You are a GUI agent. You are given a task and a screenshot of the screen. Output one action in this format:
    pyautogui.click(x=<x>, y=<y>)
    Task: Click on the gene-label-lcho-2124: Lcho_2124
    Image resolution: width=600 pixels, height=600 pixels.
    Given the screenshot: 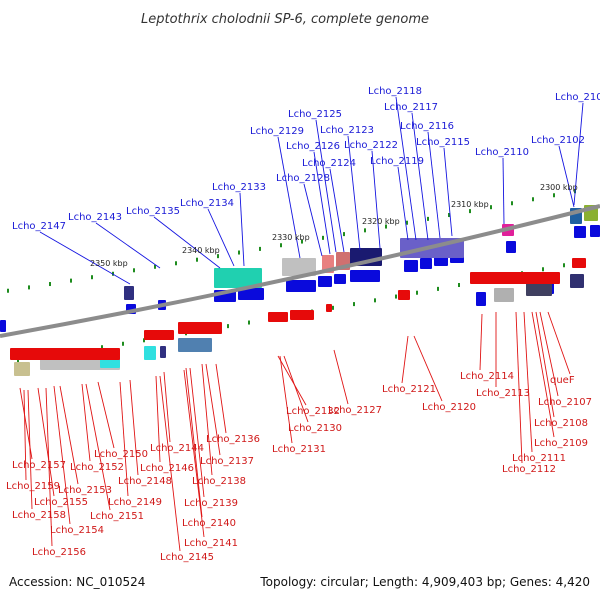 What is the action you would take?
    pyautogui.click(x=329, y=163)
    